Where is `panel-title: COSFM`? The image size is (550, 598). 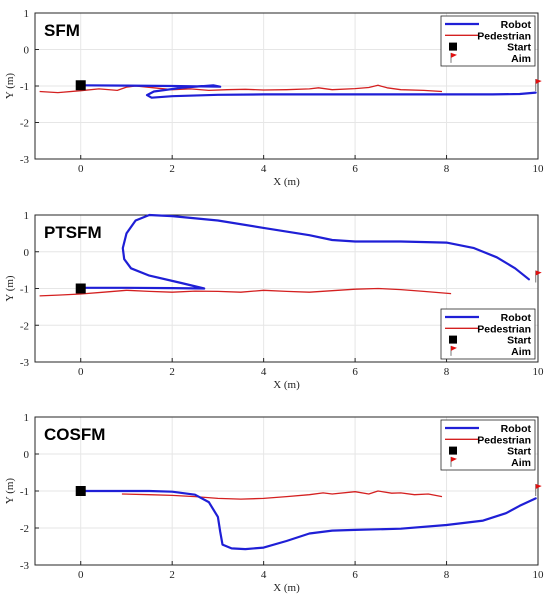 panel-title: COSFM is located at coordinates (74, 434).